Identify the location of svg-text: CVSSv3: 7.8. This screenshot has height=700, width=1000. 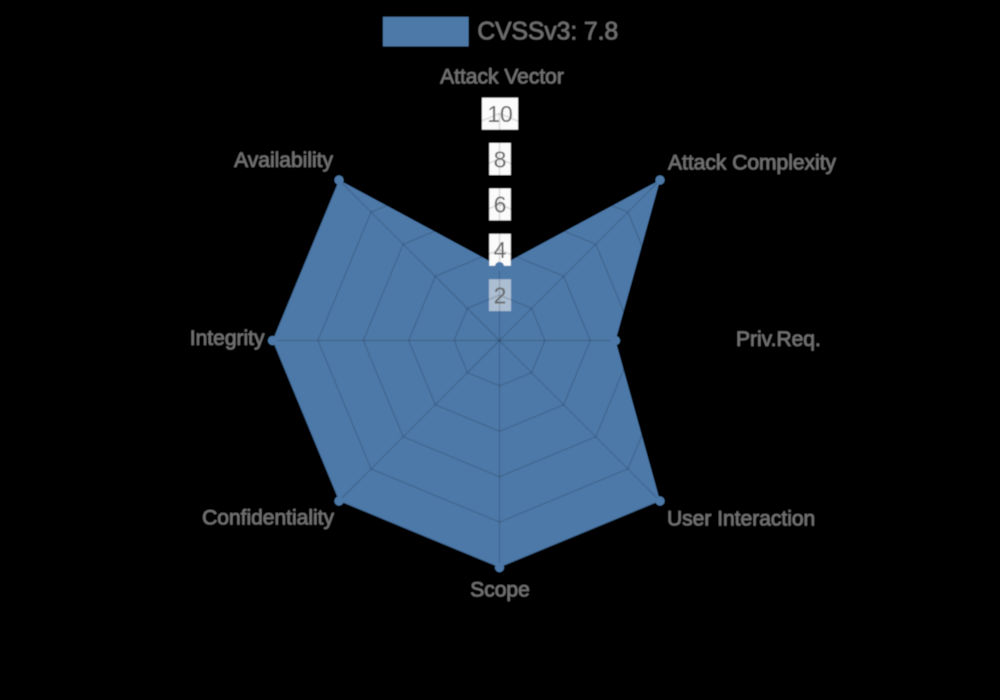
(547, 32).